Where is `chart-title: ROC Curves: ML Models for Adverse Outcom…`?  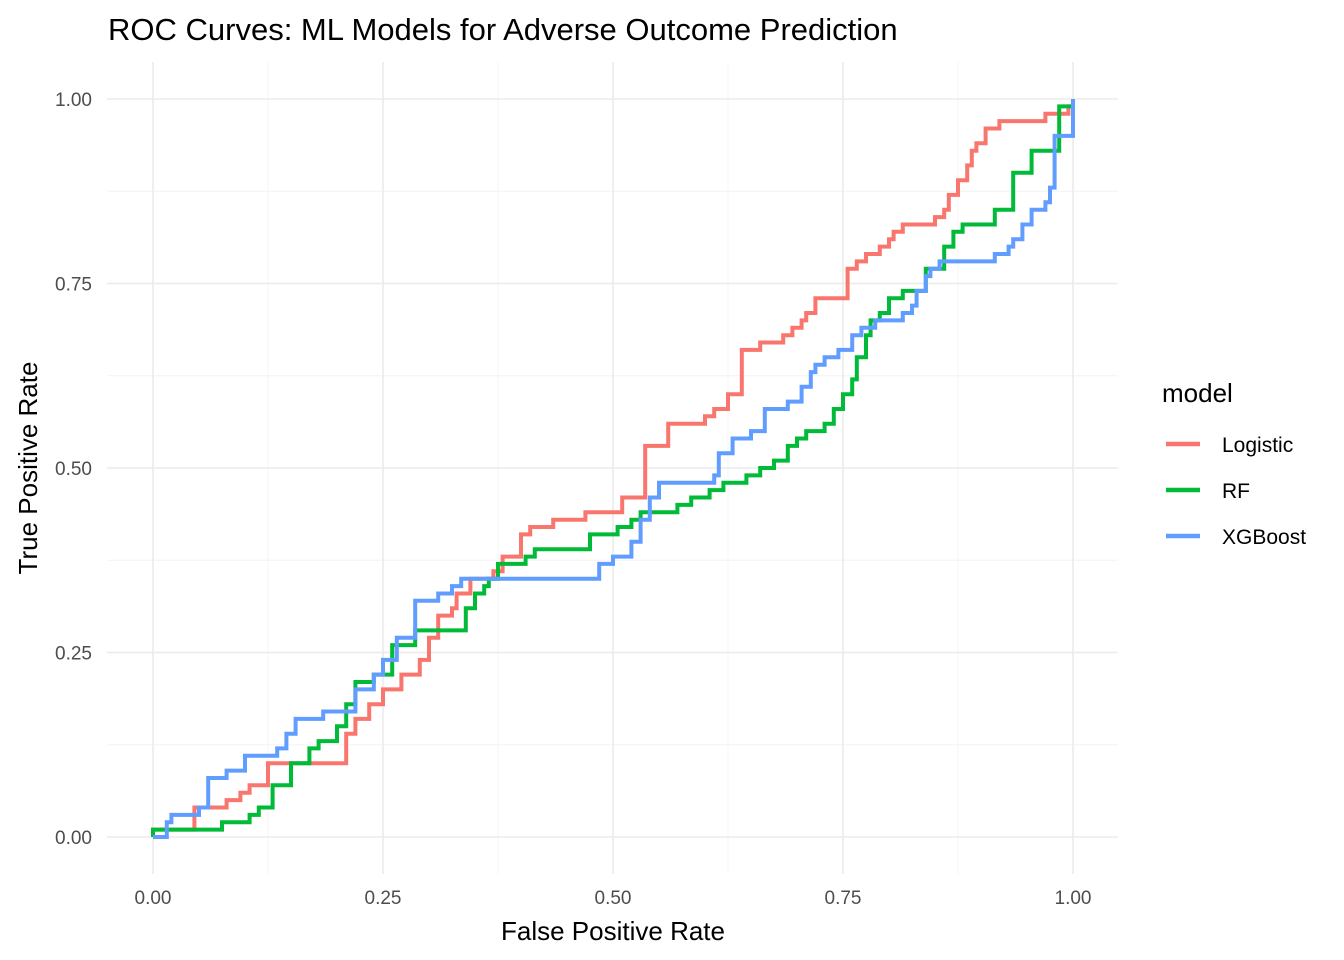 chart-title: ROC Curves: ML Models for Adverse Outcom… is located at coordinates (503, 29).